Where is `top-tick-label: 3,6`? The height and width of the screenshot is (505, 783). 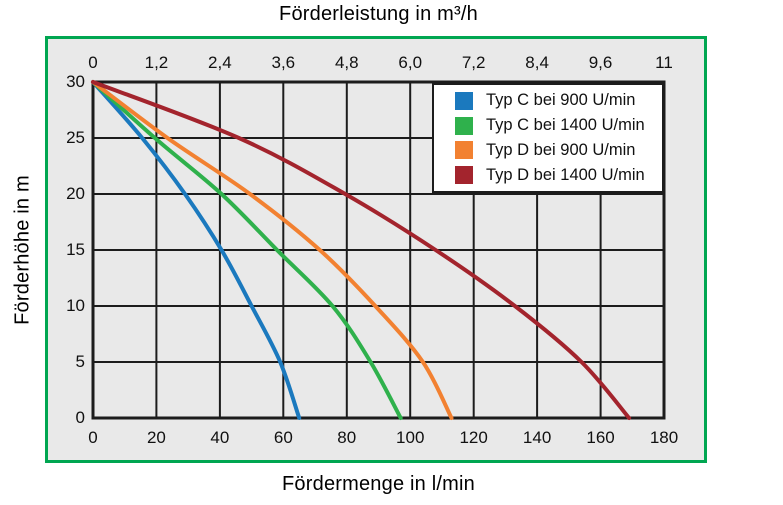 top-tick-label: 3,6 is located at coordinates (283, 62).